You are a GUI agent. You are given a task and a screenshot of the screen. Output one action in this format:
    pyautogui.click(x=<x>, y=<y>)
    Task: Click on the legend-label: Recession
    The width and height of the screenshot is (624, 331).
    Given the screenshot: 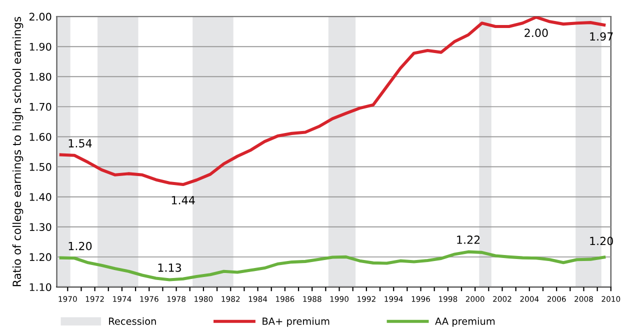 What is the action you would take?
    pyautogui.click(x=132, y=321)
    